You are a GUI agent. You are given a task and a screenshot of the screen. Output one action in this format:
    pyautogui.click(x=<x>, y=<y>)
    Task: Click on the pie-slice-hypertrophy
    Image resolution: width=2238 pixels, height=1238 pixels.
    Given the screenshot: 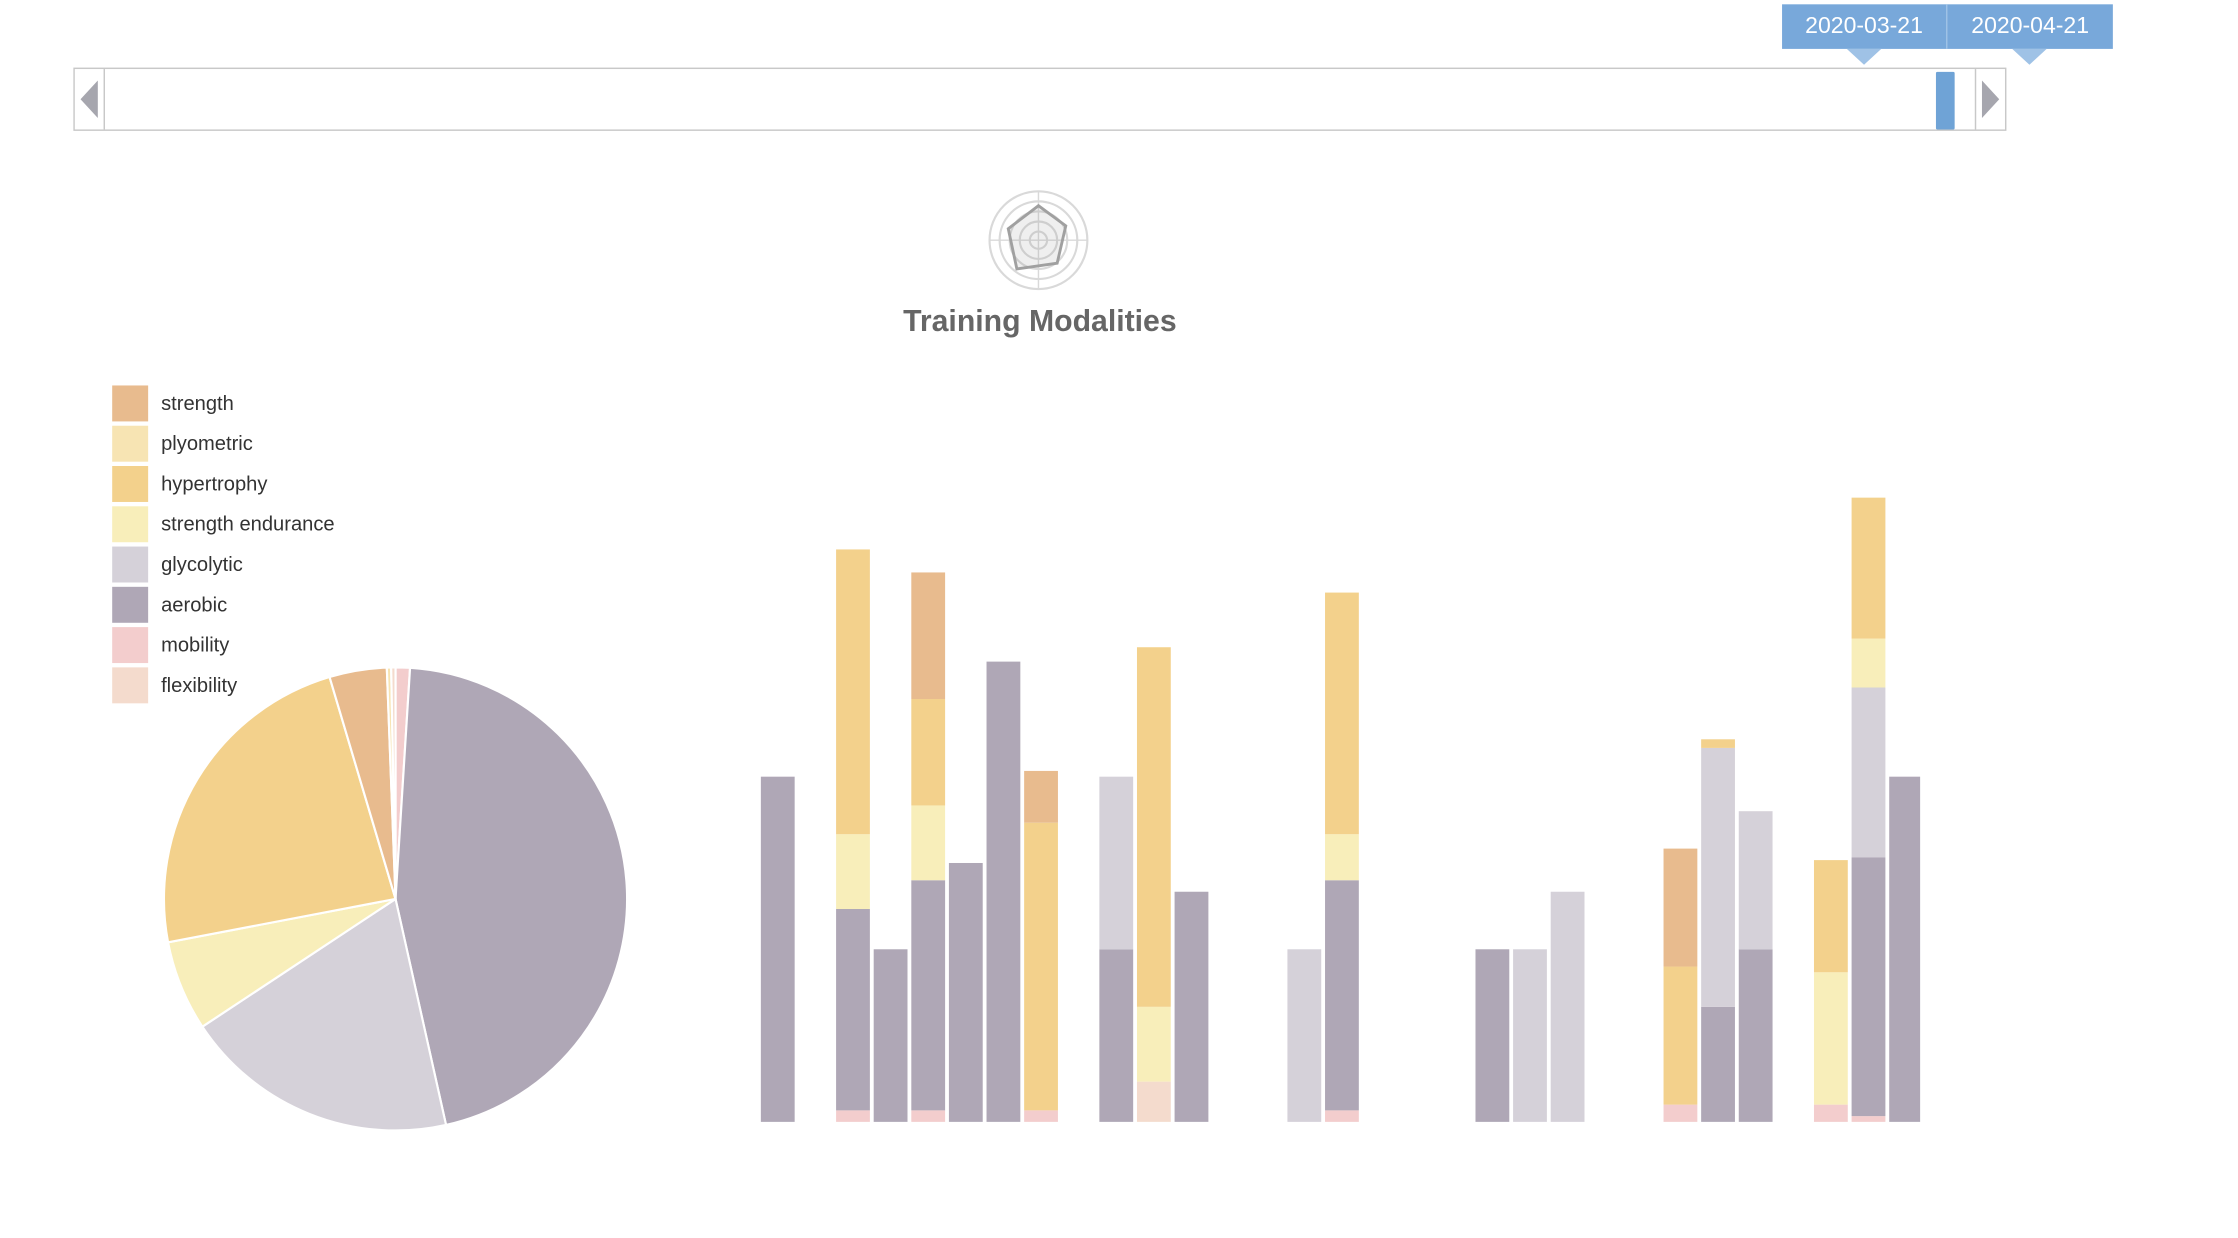 What is the action you would take?
    pyautogui.click(x=279, y=809)
    